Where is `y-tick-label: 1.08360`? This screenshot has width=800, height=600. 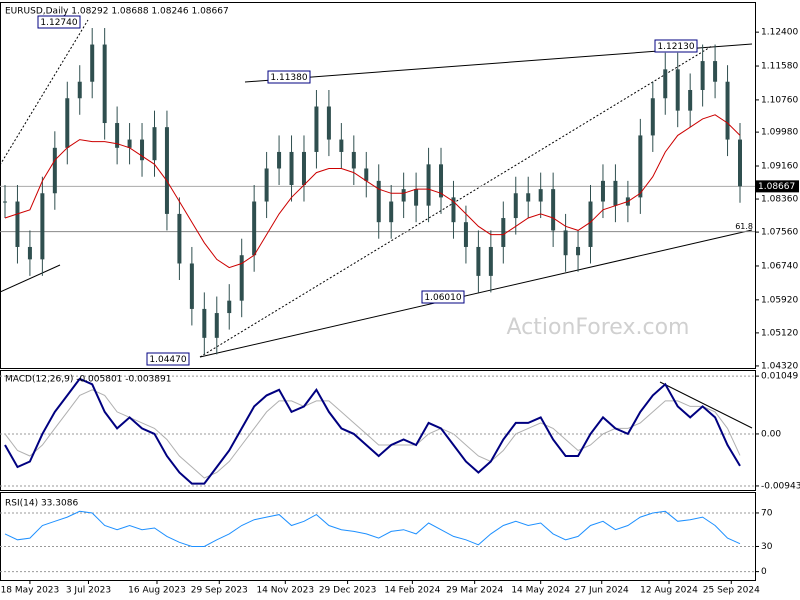
y-tick-label: 1.08360 is located at coordinates (779, 200).